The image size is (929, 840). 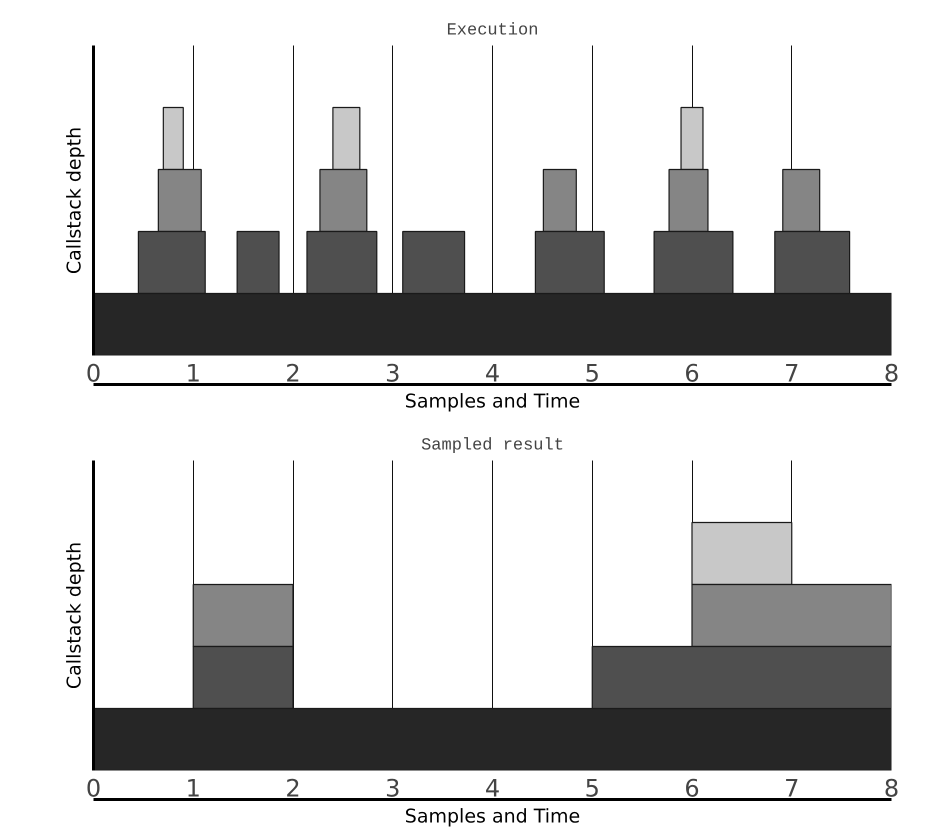 What do you see at coordinates (492, 31) in the screenshot?
I see `chart-title: Execution` at bounding box center [492, 31].